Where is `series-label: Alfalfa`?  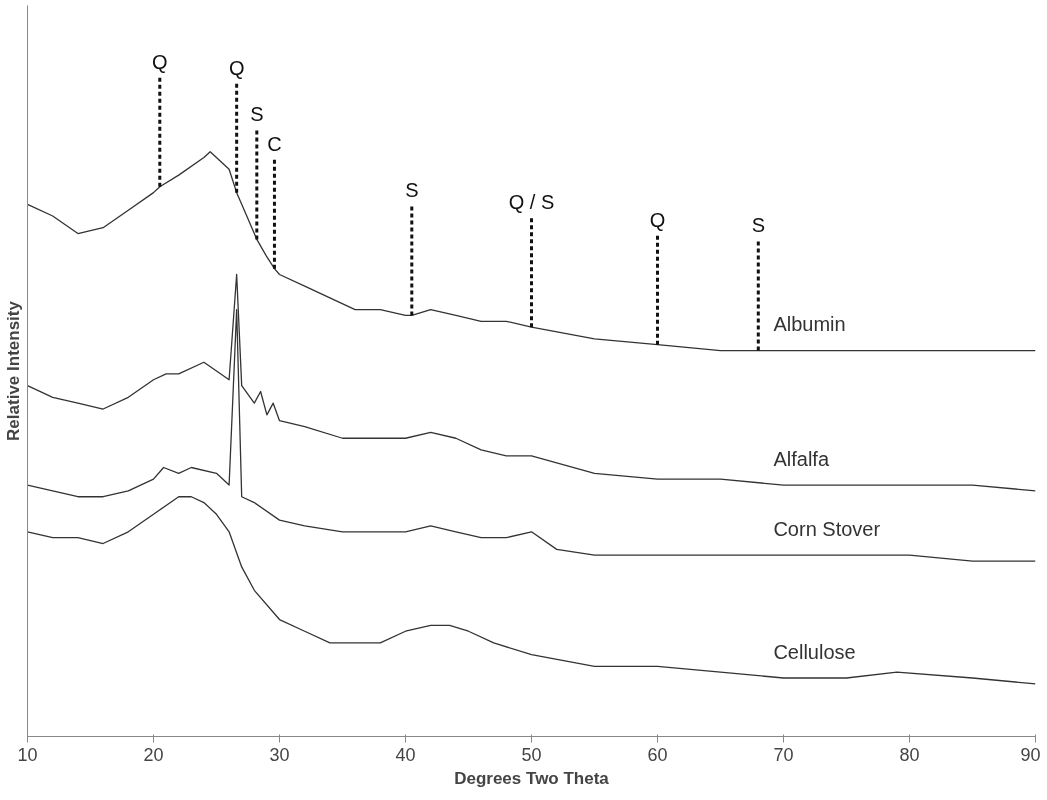 series-label: Alfalfa is located at coordinates (801, 458).